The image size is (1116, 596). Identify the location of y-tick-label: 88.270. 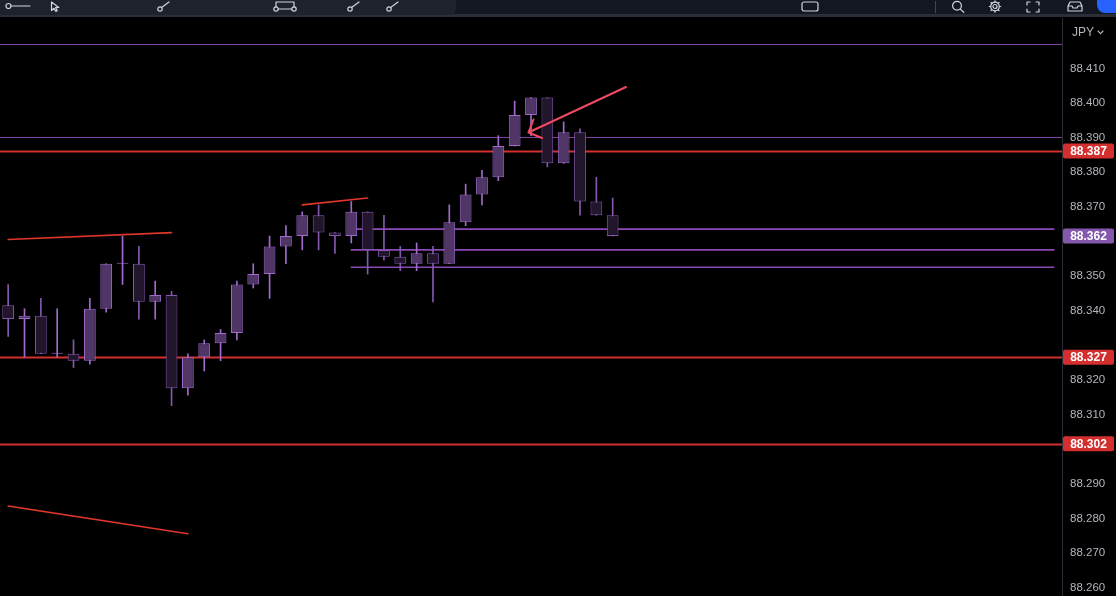
(1088, 552).